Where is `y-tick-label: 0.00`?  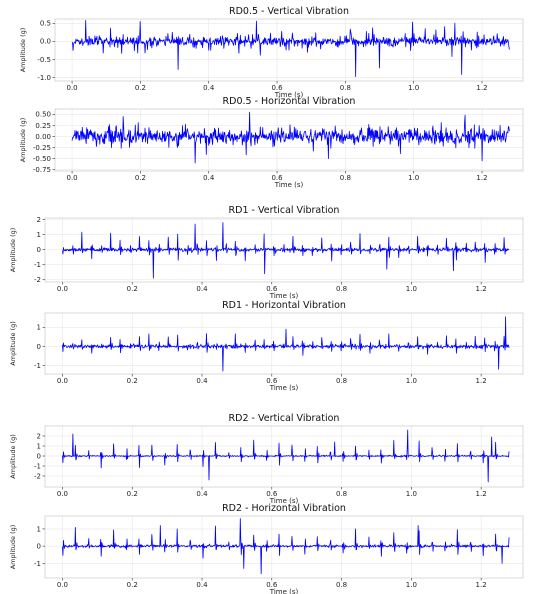 y-tick-label: 0.00 is located at coordinates (43, 137).